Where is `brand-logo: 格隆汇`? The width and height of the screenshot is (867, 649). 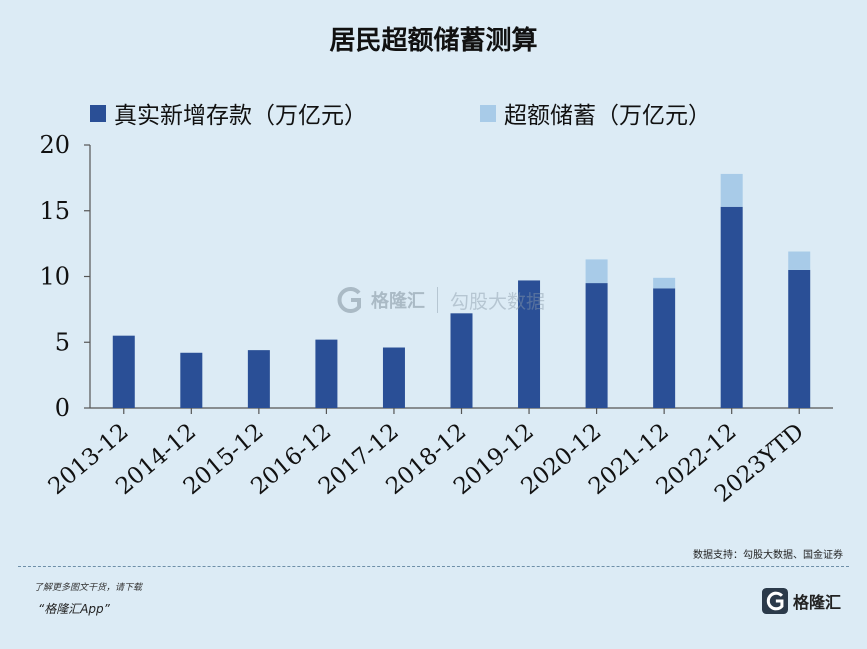
brand-logo: 格隆汇 is located at coordinates (801, 601).